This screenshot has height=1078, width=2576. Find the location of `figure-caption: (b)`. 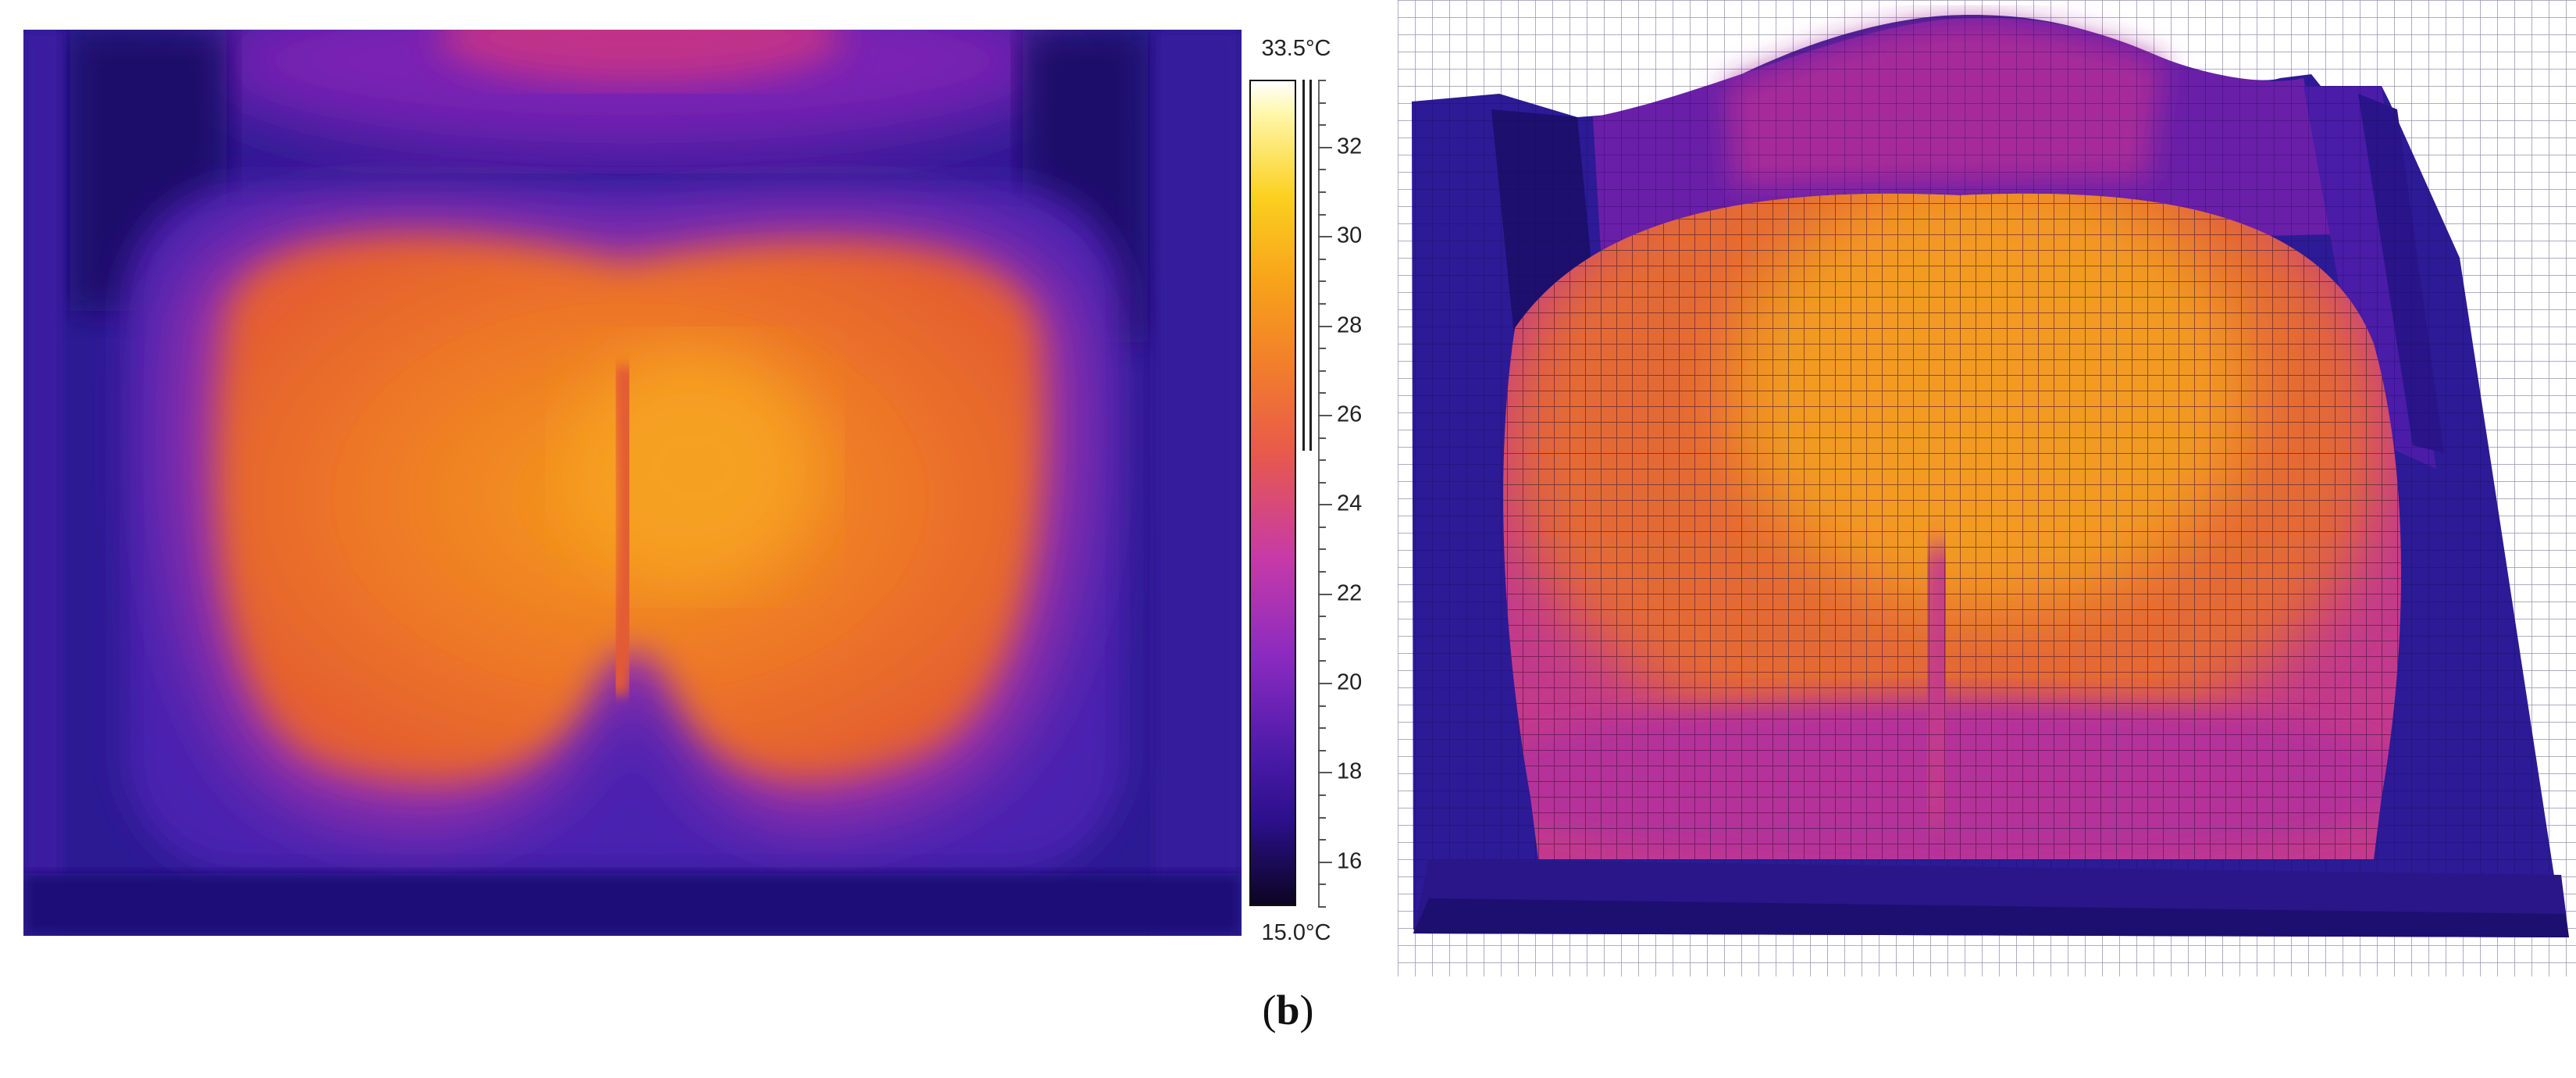

figure-caption: (b) is located at coordinates (1288, 1010).